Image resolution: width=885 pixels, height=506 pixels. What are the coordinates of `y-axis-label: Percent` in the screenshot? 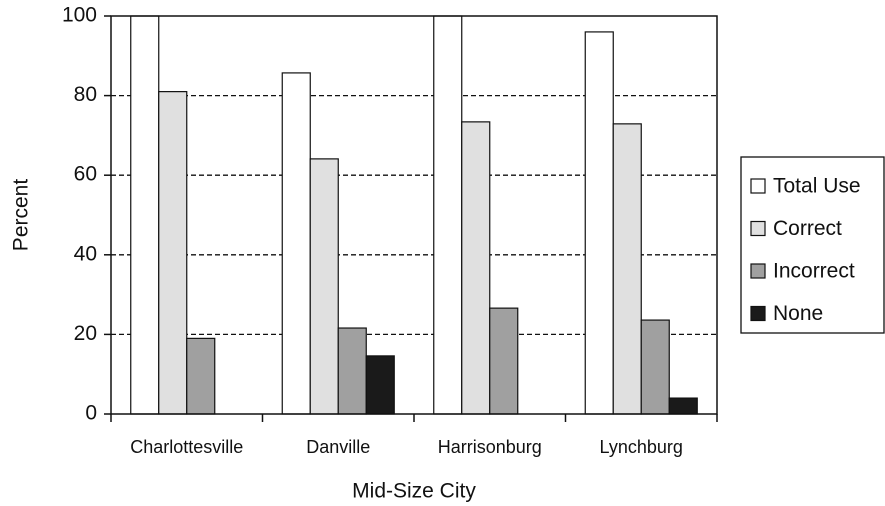 It's located at (21, 215).